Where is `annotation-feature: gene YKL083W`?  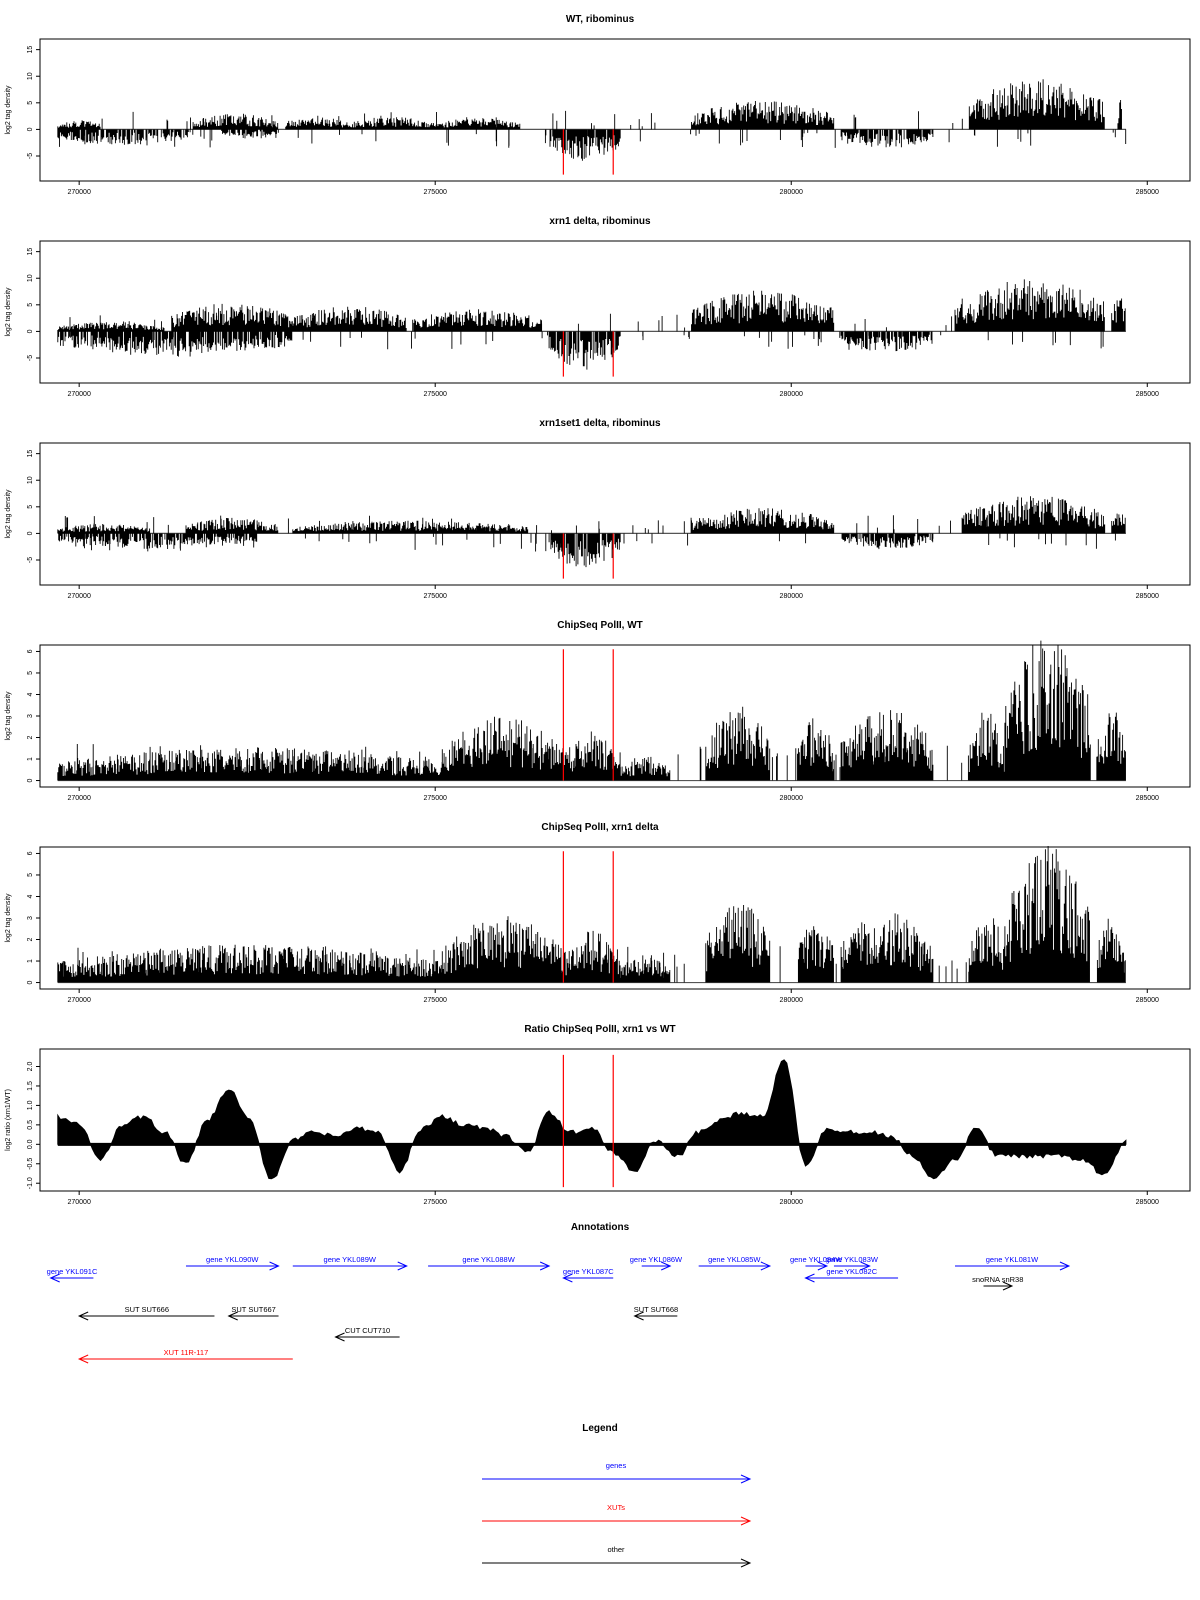
annotation-feature: gene YKL083W is located at coordinates (852, 1263).